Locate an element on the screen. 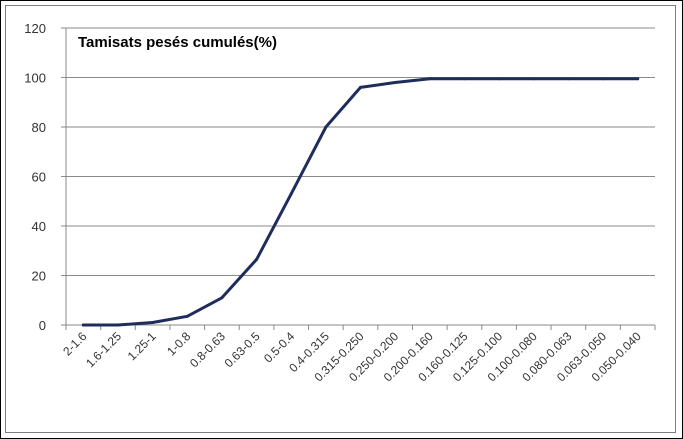 The width and height of the screenshot is (683, 439). y-tick-label: 40 is located at coordinates (39, 226).